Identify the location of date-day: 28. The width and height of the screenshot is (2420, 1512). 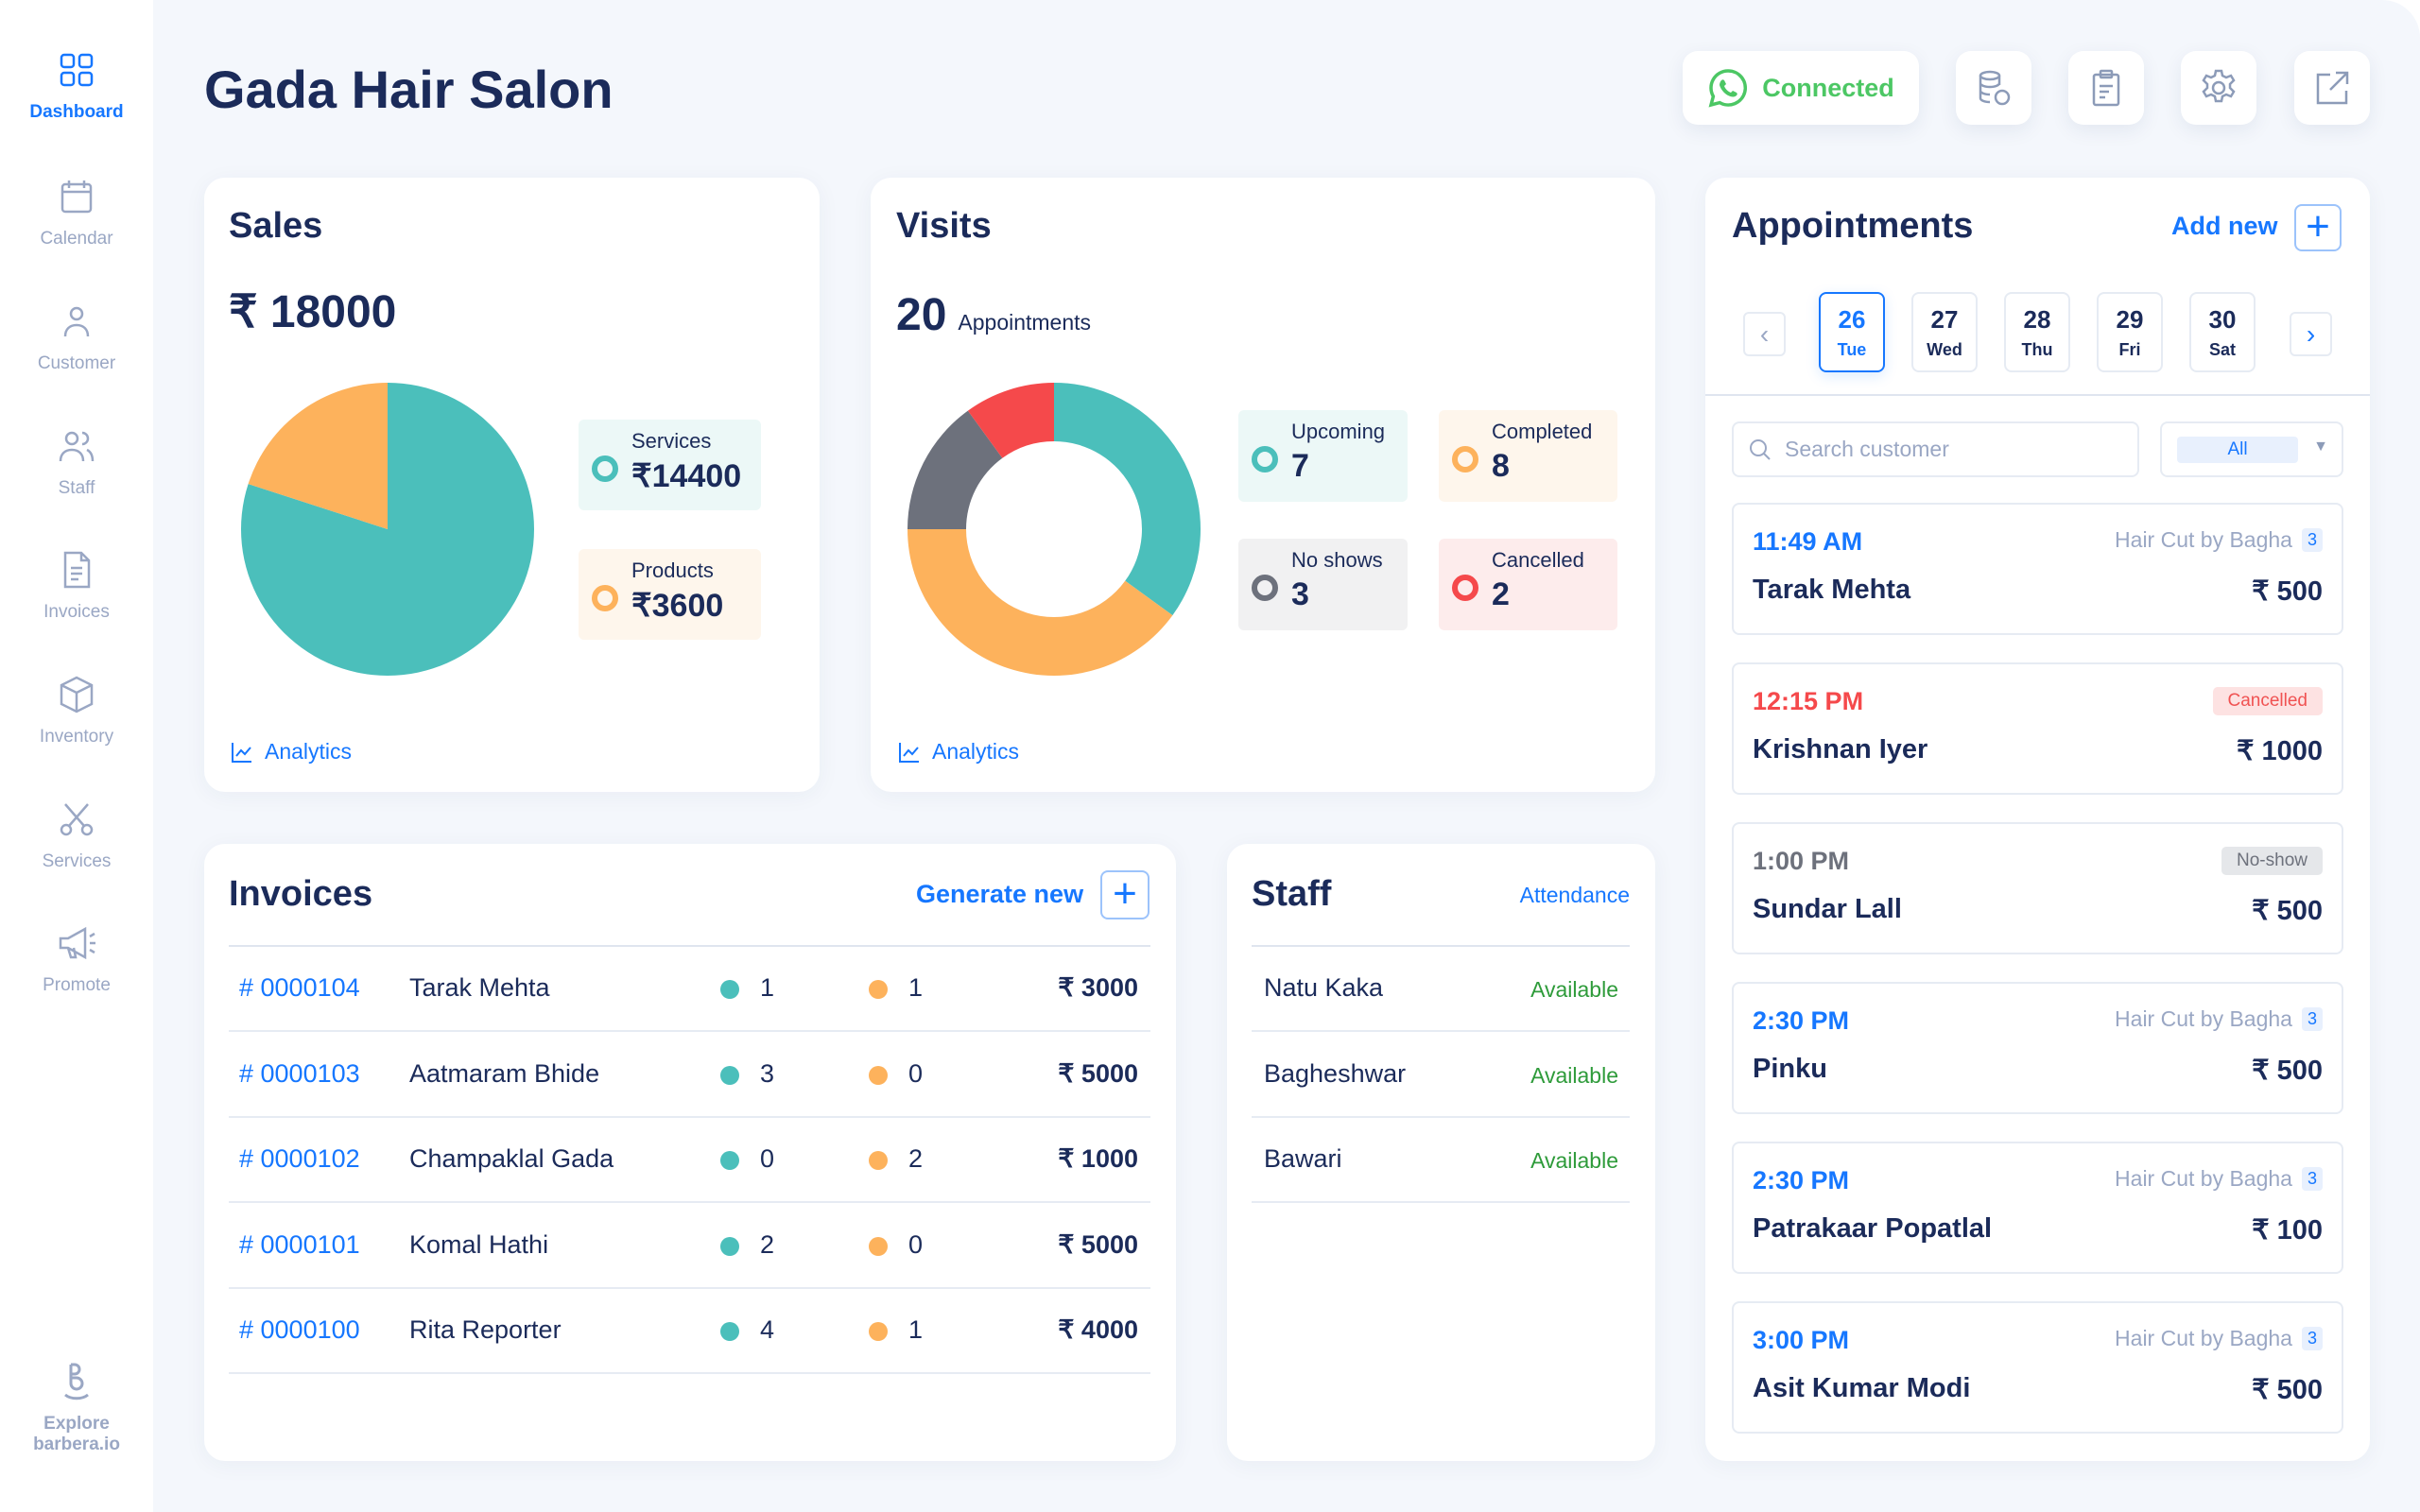
(2037, 319).